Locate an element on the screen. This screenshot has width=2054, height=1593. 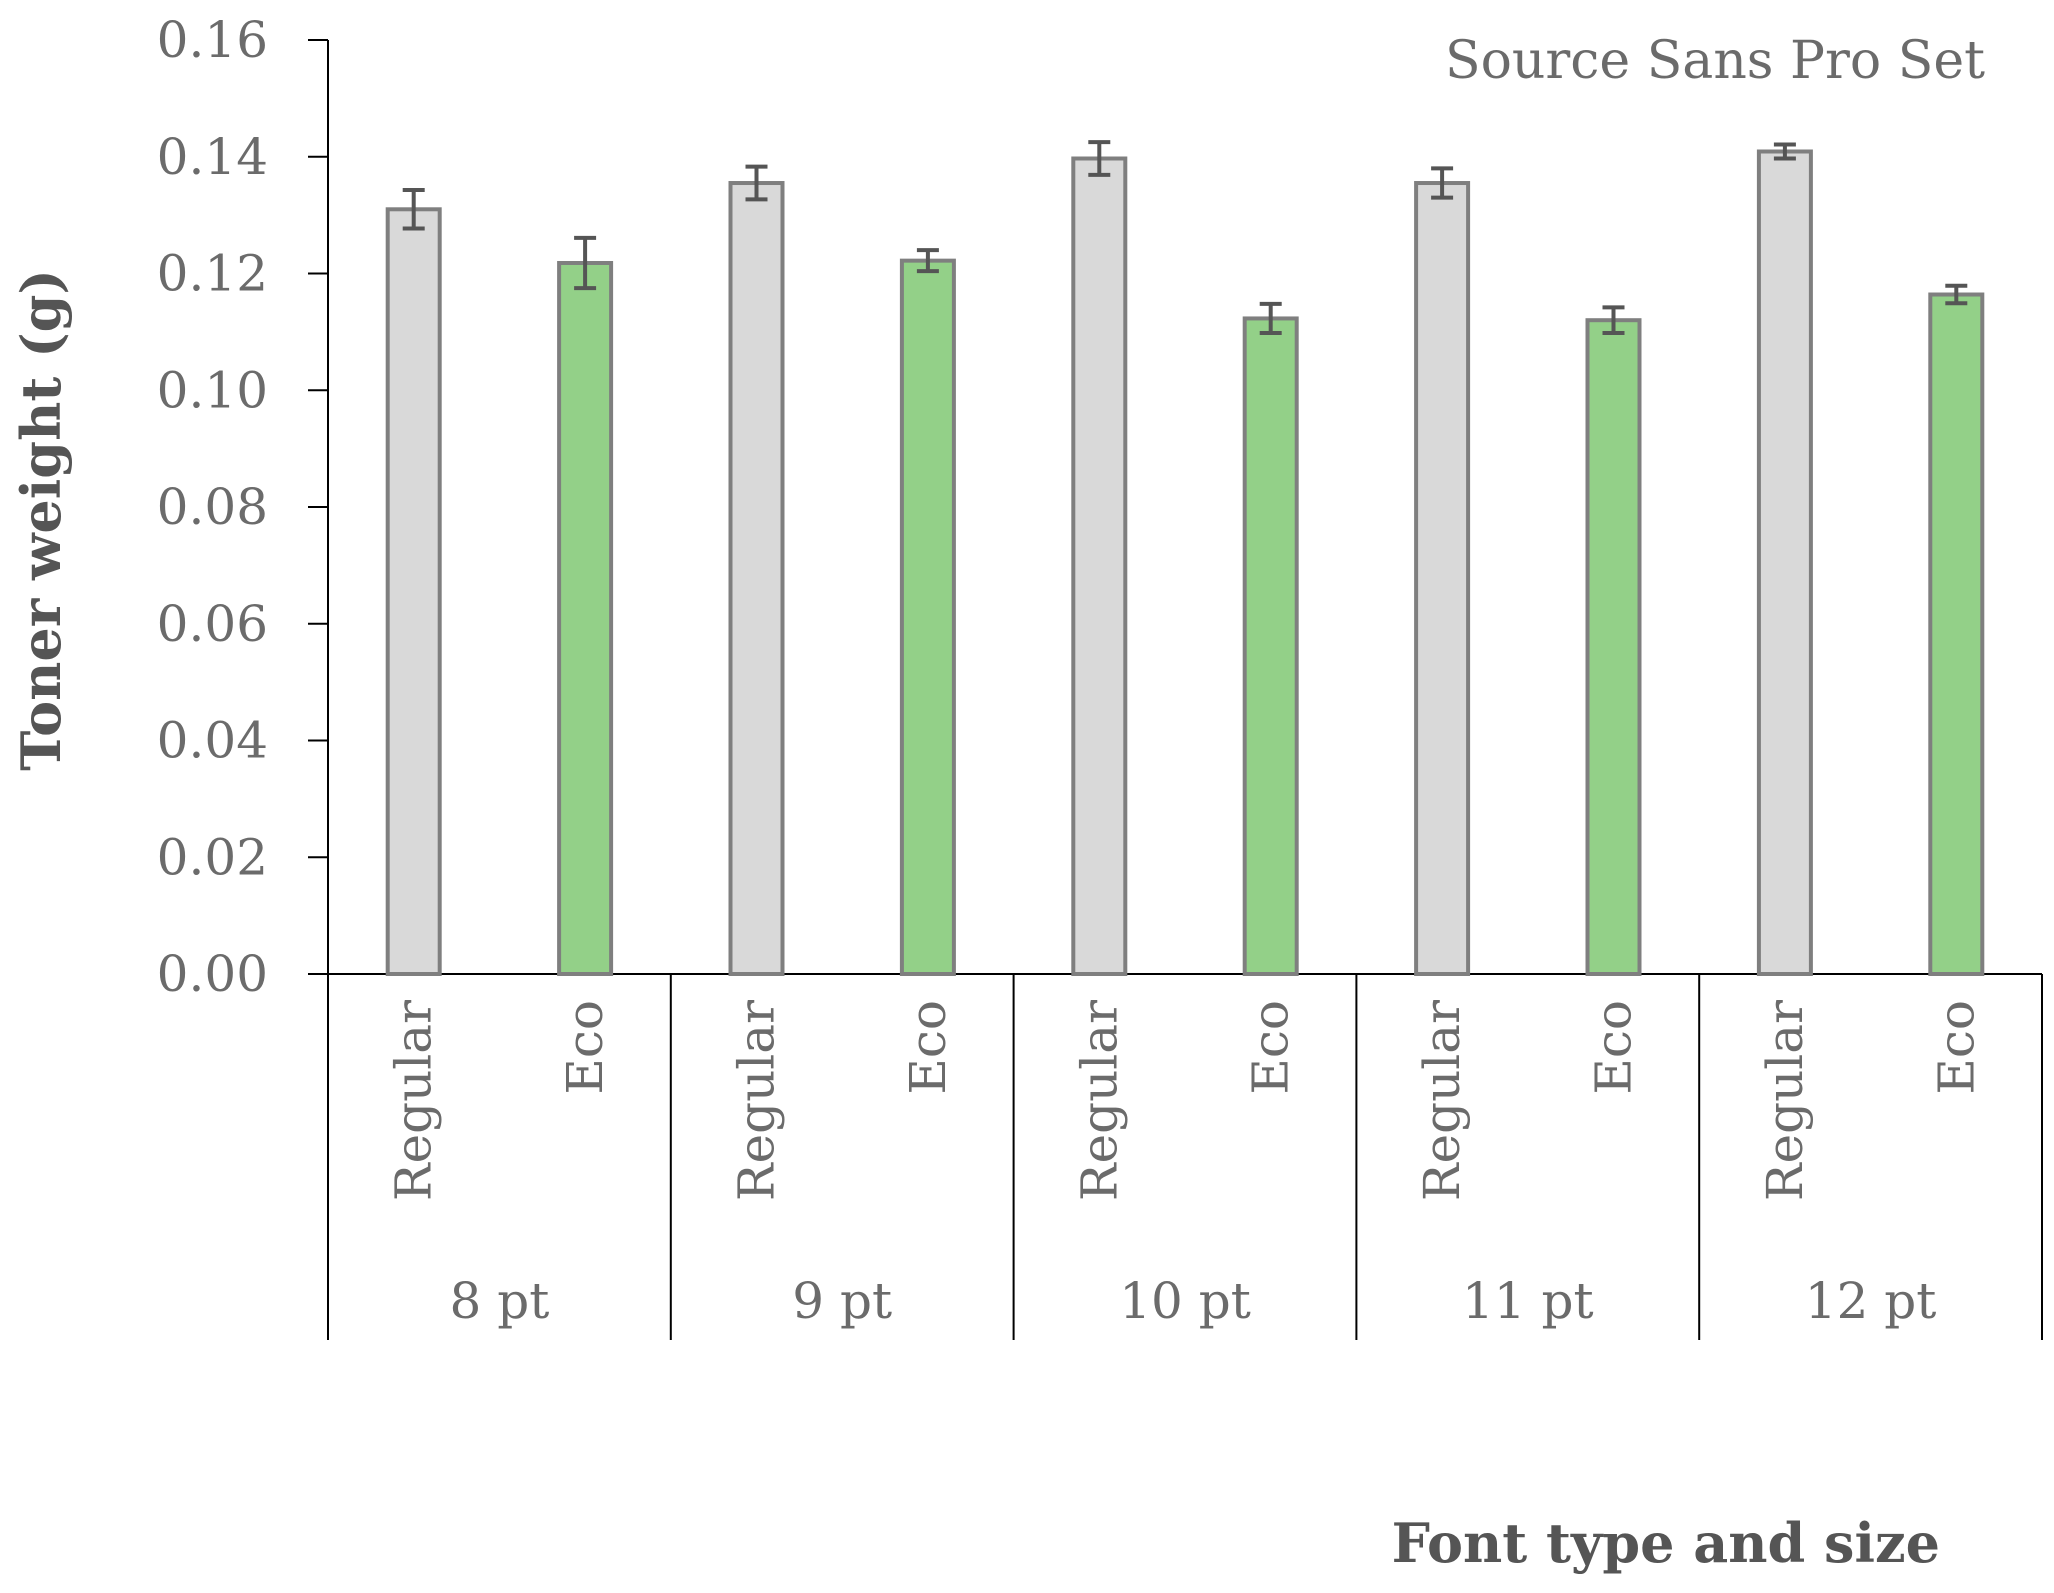
y-axis: 0.00 0.02 0.04 0.06 0.08 0.10 0.12 0.14 0.16 is located at coordinates (243, 507).